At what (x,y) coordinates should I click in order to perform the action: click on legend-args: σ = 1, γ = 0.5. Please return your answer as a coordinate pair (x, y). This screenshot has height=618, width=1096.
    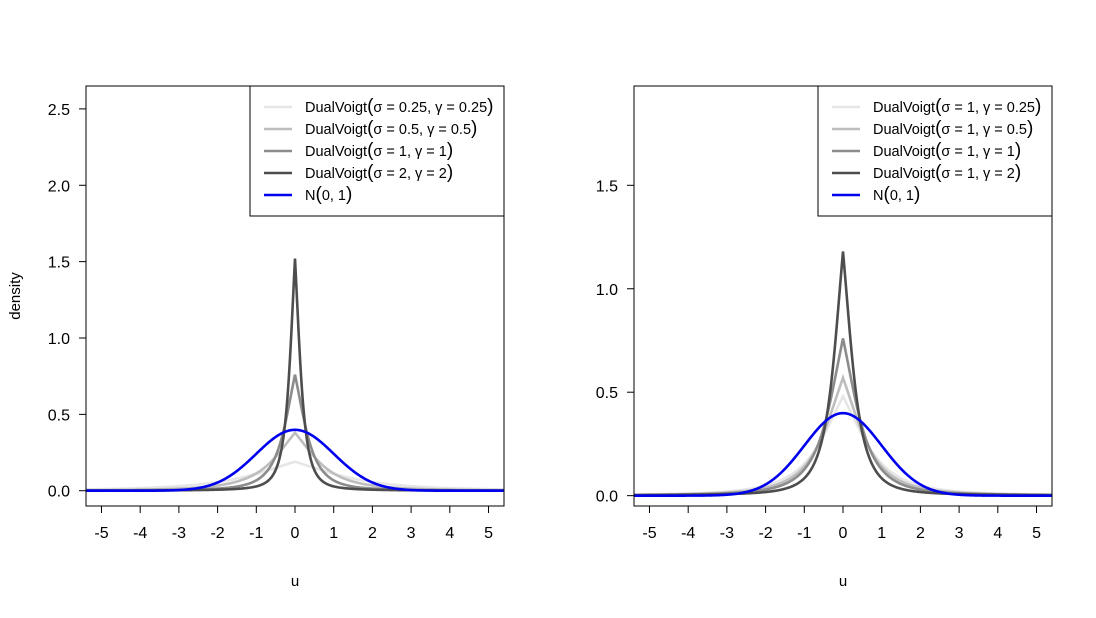
    Looking at the image, I should click on (984, 130).